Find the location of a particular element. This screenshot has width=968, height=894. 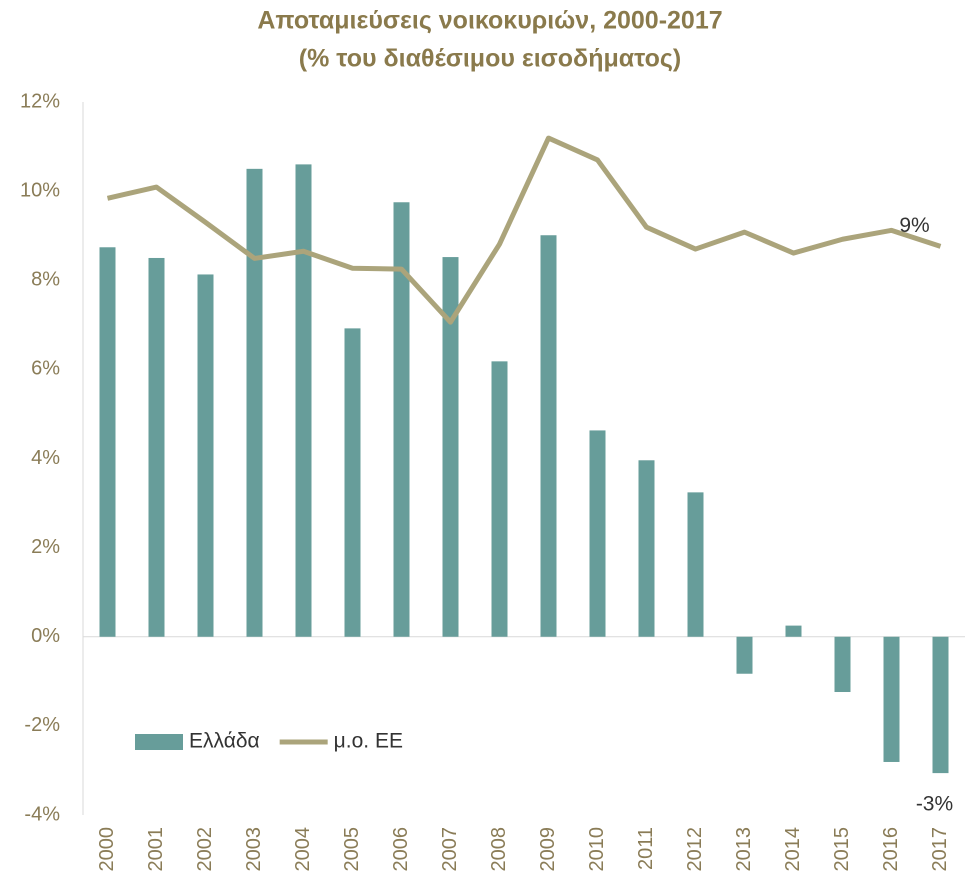

data-label: -3% is located at coordinates (934, 804).